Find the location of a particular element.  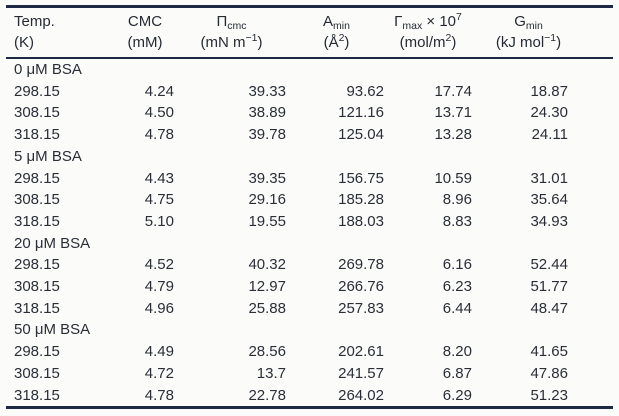

header-text-segment: Π is located at coordinates (222, 21).